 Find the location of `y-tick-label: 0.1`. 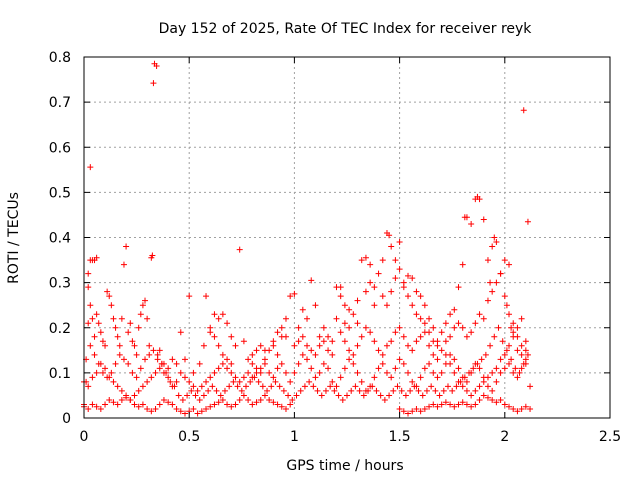

y-tick-label: 0.1 is located at coordinates (60, 374).